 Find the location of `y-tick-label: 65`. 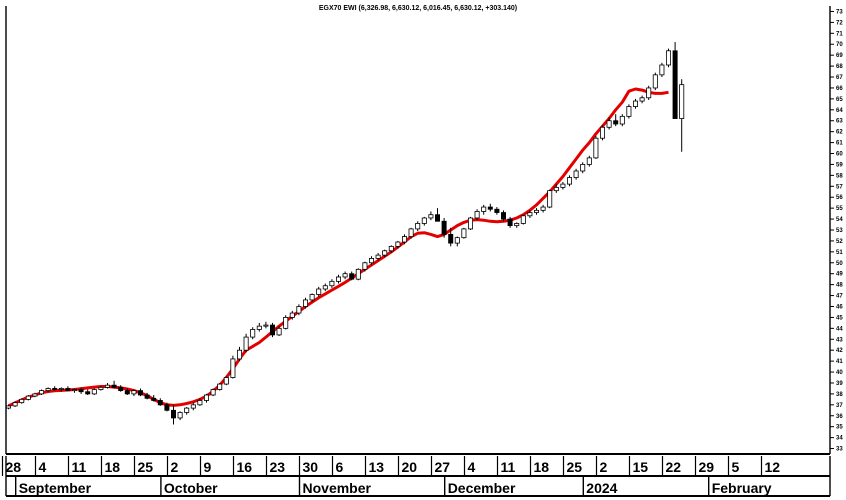

y-tick-label: 65 is located at coordinates (839, 100).